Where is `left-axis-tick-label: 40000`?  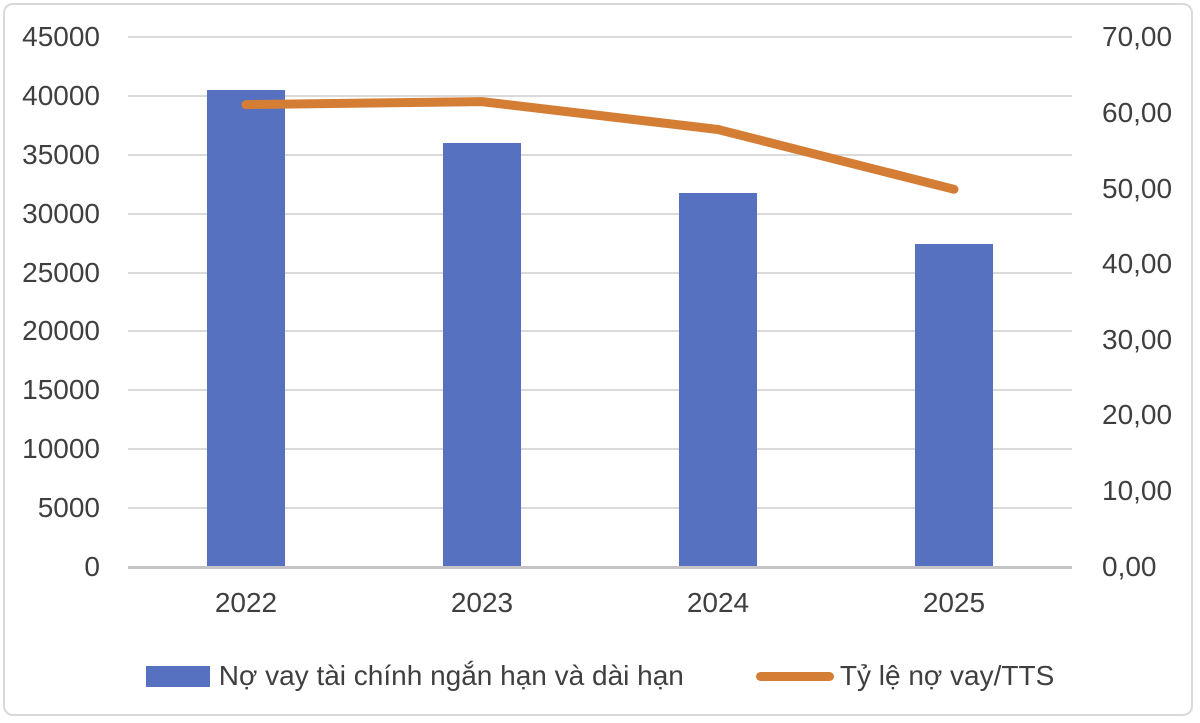
left-axis-tick-label: 40000 is located at coordinates (61, 96).